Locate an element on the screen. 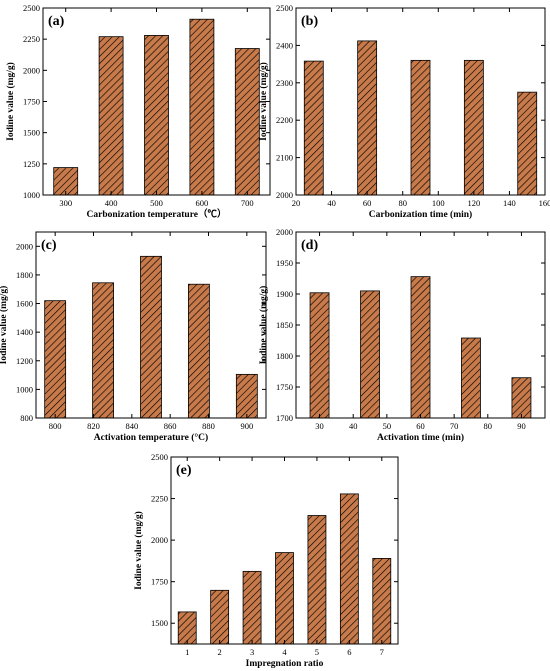 The height and width of the screenshot is (671, 550). panel-label: (b) is located at coordinates (309, 21).